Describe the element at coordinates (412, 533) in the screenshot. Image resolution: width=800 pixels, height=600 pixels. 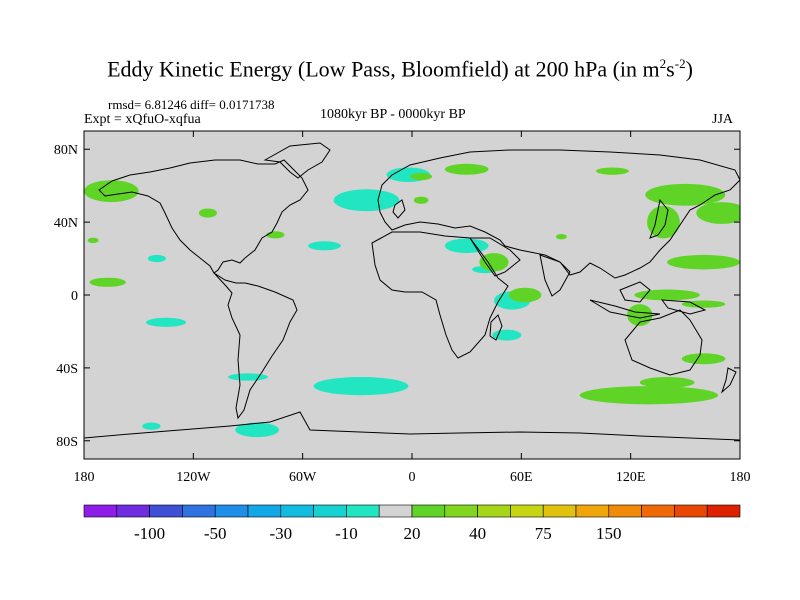
I see `colorbar-label: 20` at that location.